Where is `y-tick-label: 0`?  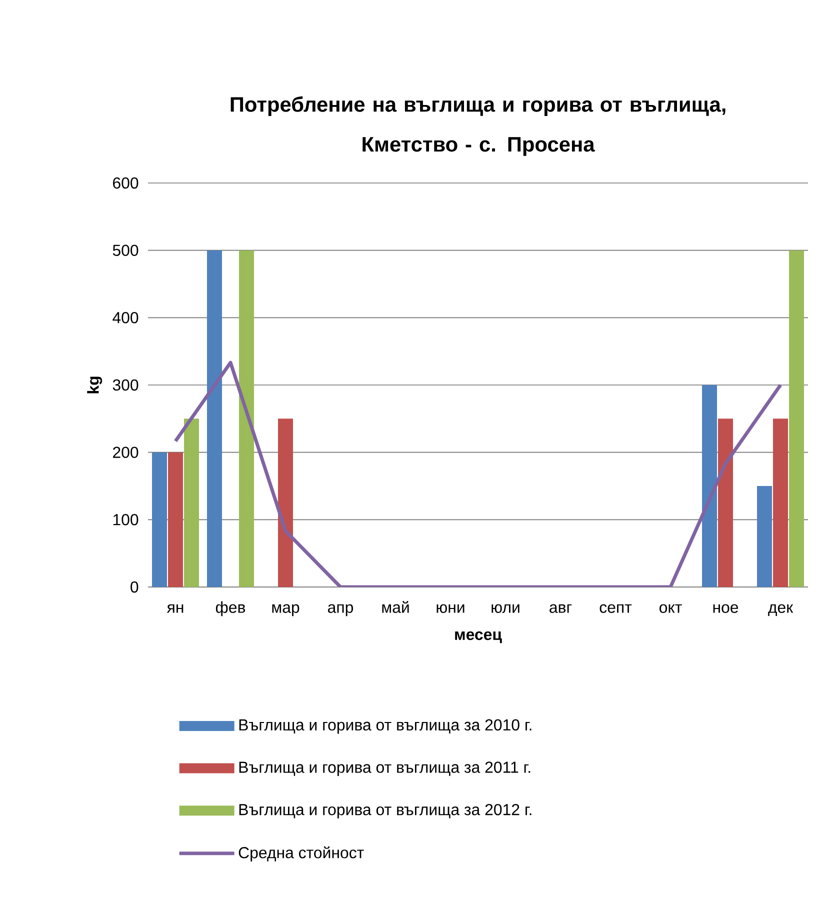
y-tick-label: 0 is located at coordinates (134, 587).